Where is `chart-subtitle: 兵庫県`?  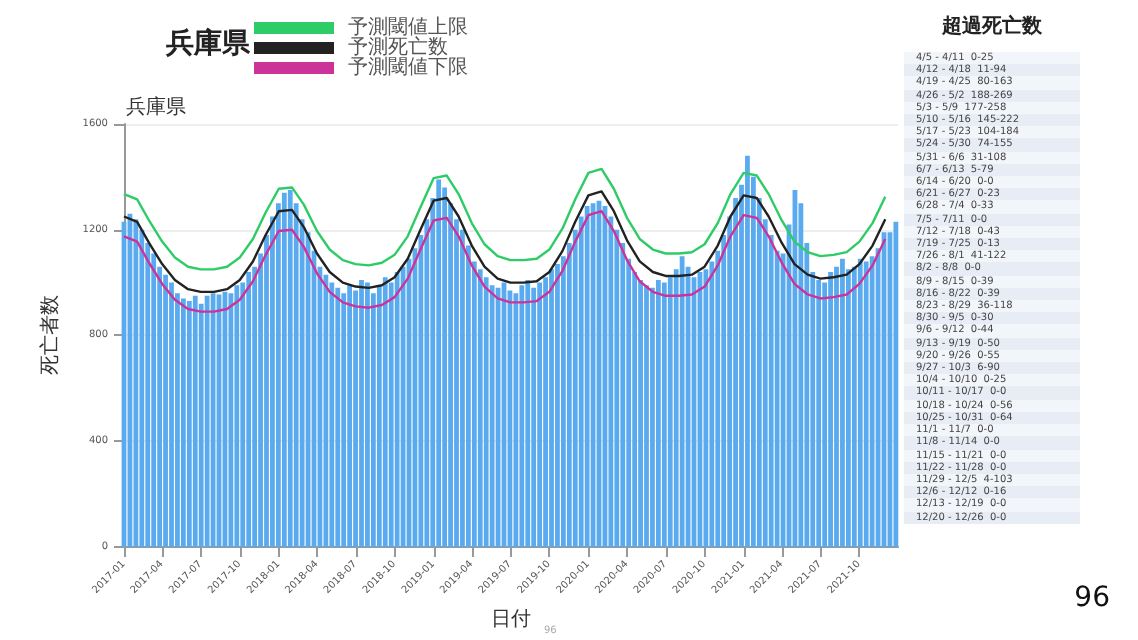
chart-subtitle: 兵庫県 is located at coordinates (156, 107).